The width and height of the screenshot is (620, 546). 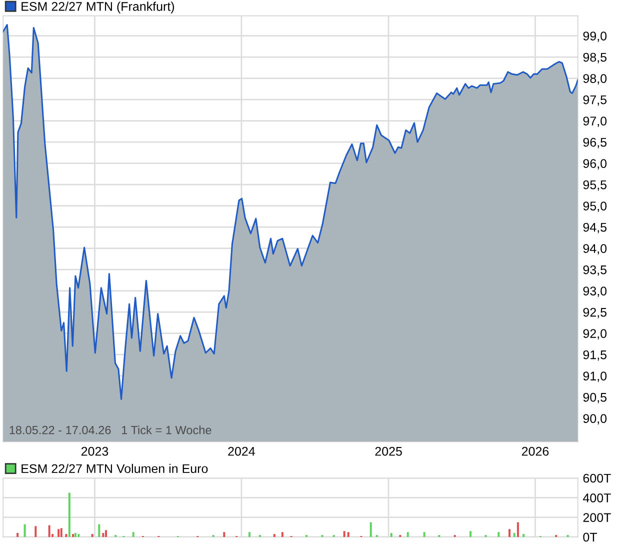 I want to click on y-tick-label: 200T, so click(x=597, y=517).